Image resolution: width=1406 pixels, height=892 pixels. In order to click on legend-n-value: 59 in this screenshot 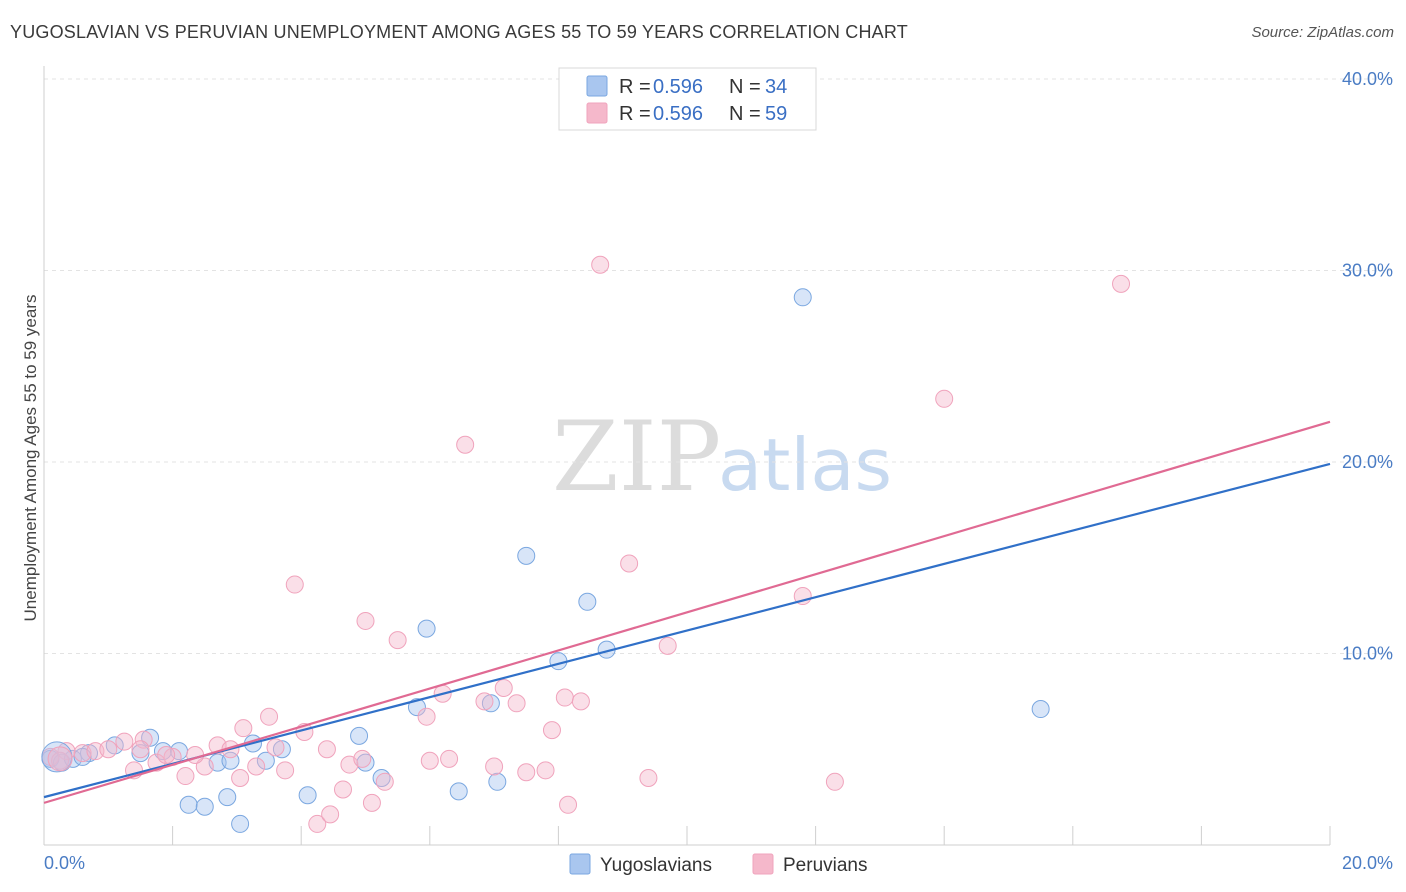, I will do `click(776, 114)`.